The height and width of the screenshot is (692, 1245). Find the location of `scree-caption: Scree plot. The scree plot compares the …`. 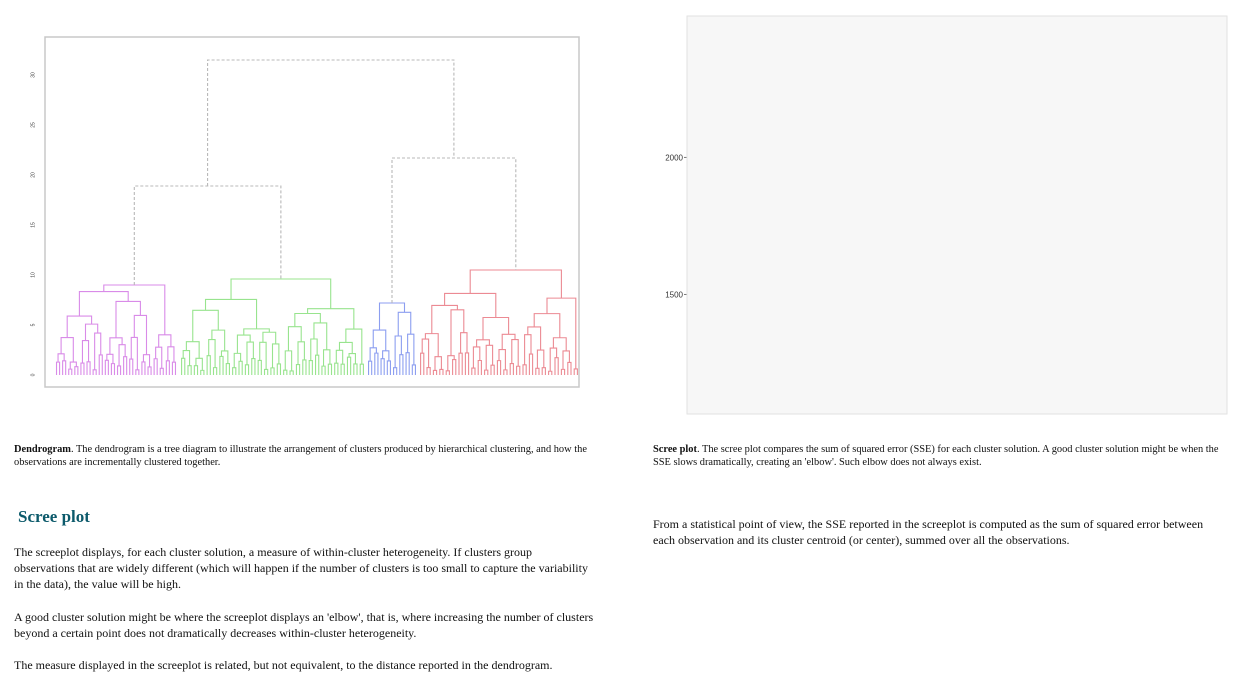

scree-caption: Scree plot. The scree plot compares the … is located at coordinates (943, 456).